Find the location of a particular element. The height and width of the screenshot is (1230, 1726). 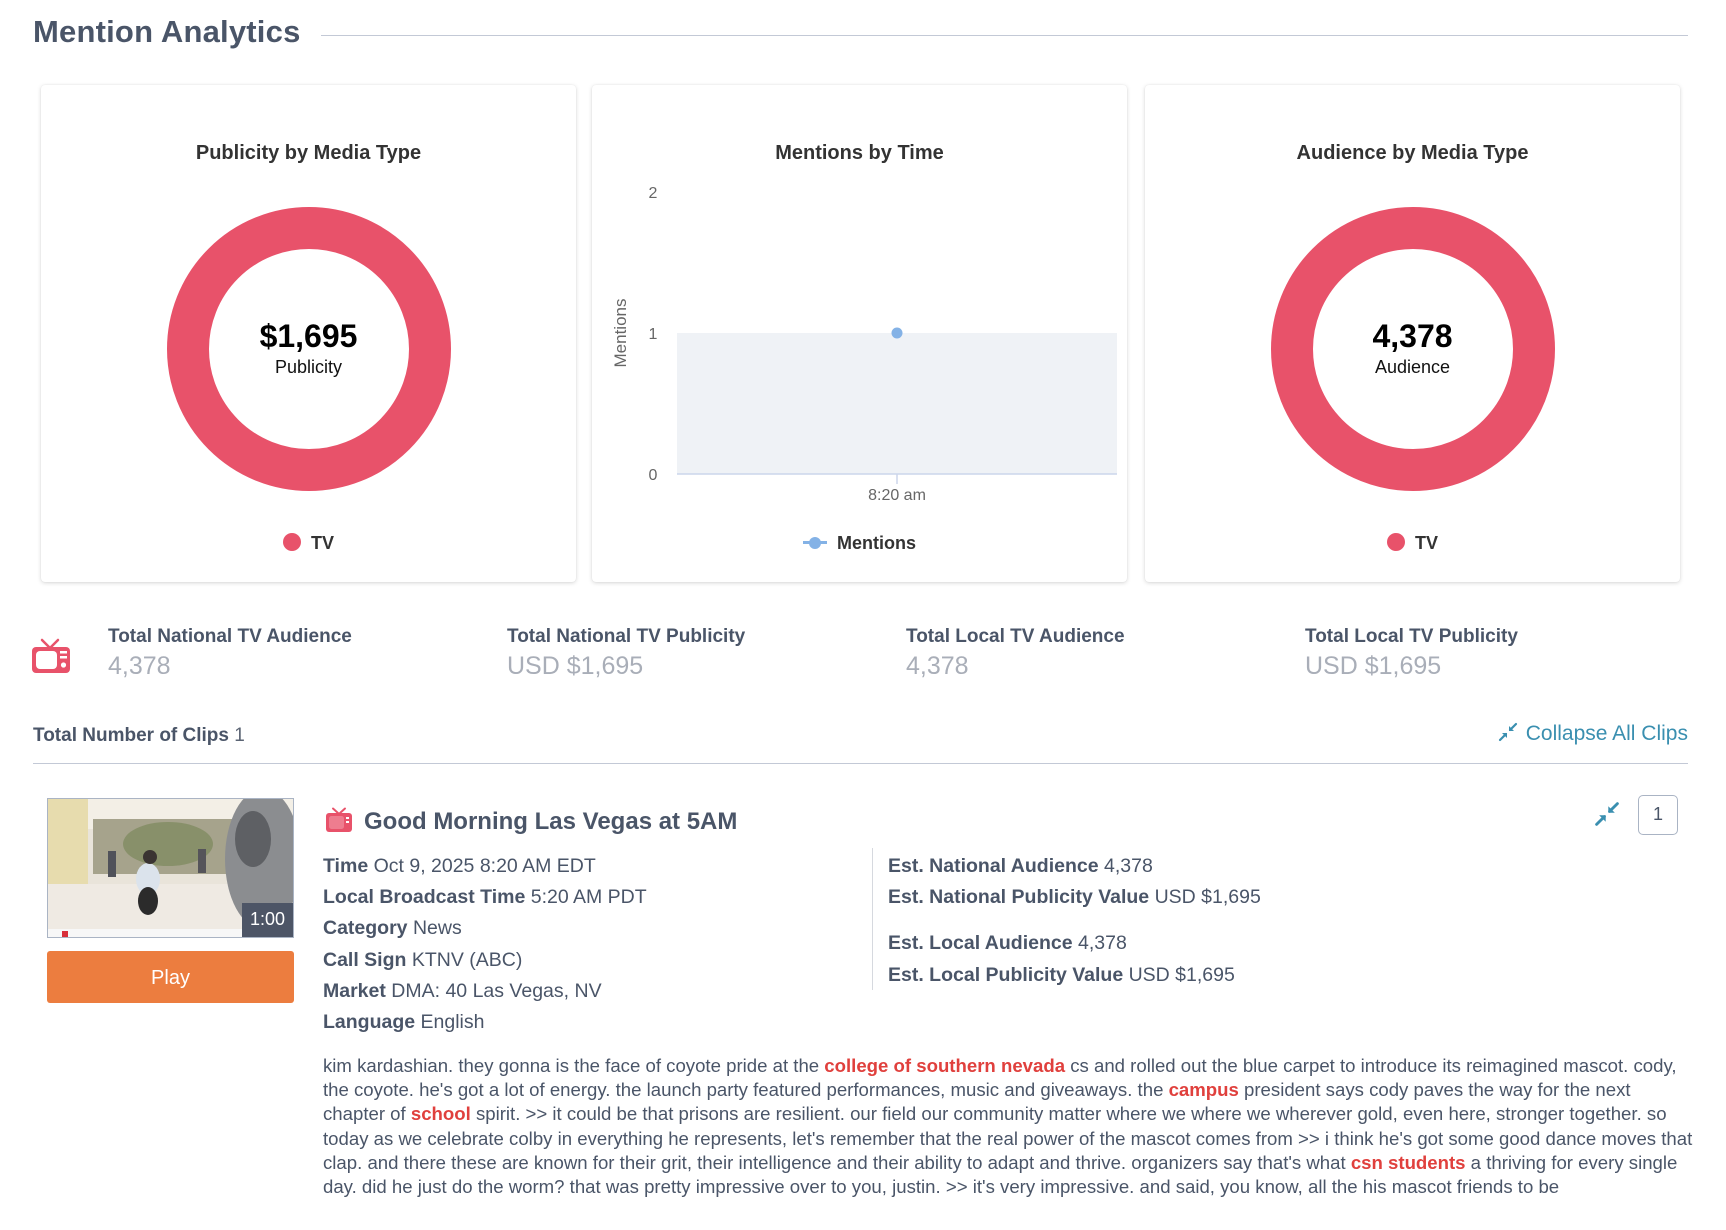

donut-center-label: Publicity is located at coordinates (308, 367).